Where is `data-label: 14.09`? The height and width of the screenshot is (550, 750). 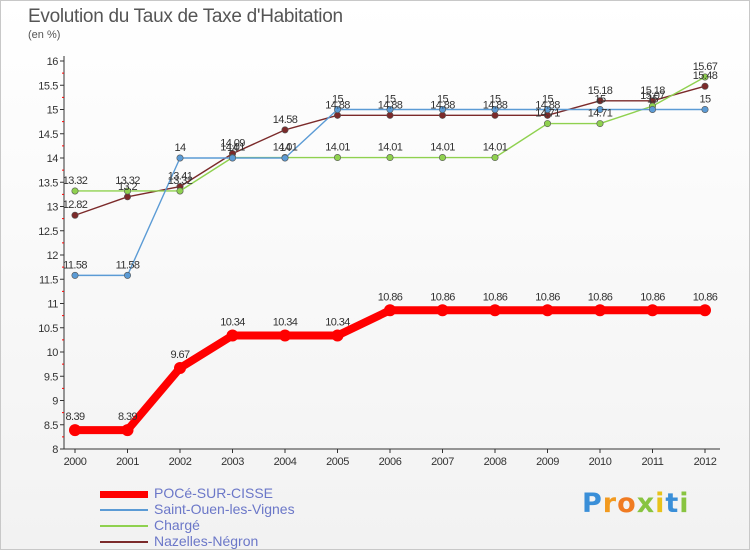
data-label: 14.09 is located at coordinates (232, 144).